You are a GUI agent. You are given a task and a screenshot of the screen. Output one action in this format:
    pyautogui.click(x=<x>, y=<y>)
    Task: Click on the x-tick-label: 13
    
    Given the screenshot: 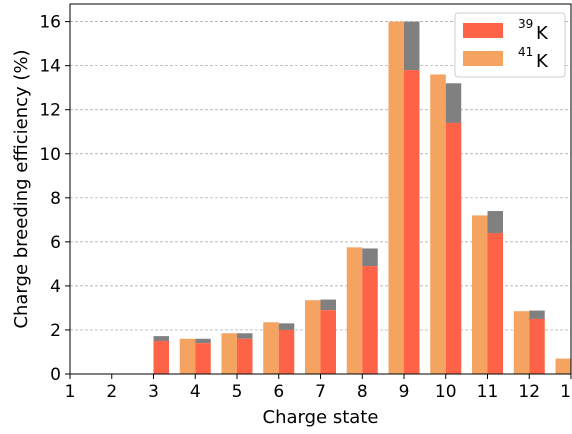 What is the action you would take?
    pyautogui.click(x=566, y=392)
    